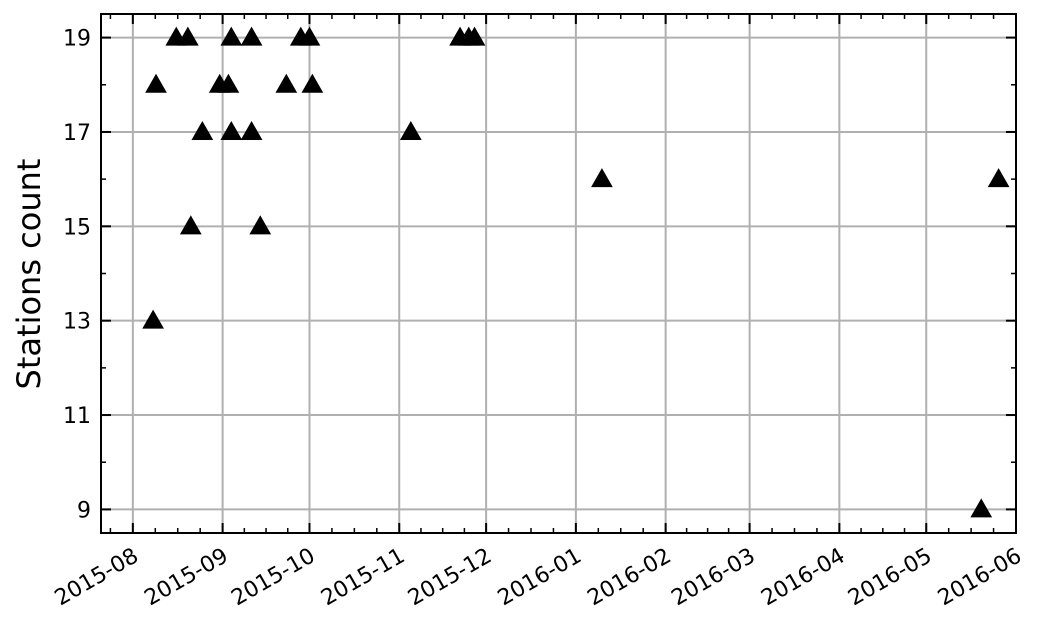 The height and width of the screenshot is (626, 1041). Describe the element at coordinates (363, 578) in the screenshot. I see `x-tick-label: 2015-11` at that location.